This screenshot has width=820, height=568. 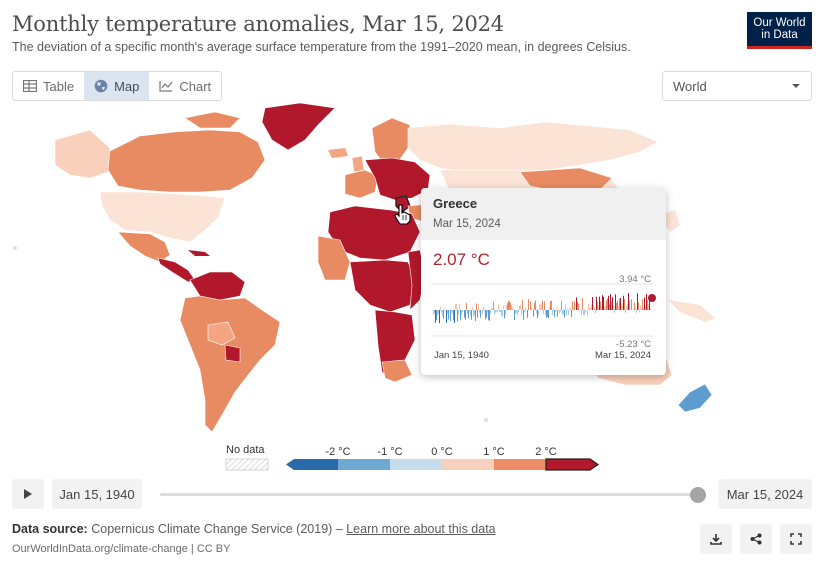 I want to click on region-arctic-islands, so click(x=212, y=120).